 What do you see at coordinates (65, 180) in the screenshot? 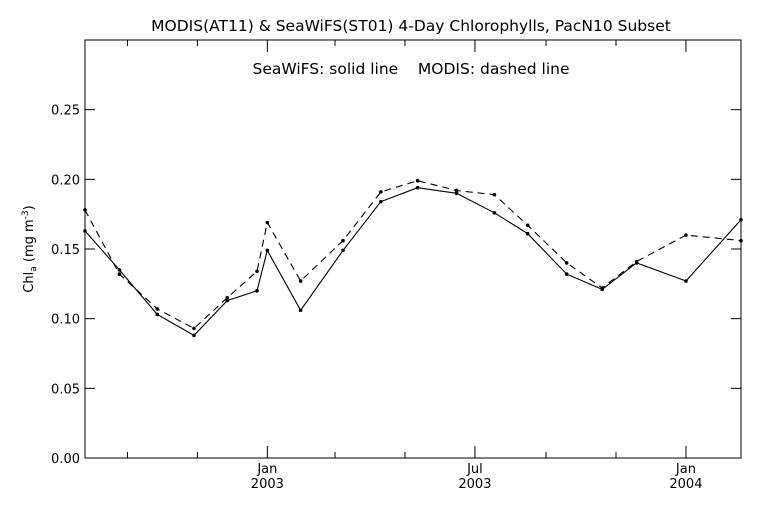
I see `y-tick-label: 0.20` at bounding box center [65, 180].